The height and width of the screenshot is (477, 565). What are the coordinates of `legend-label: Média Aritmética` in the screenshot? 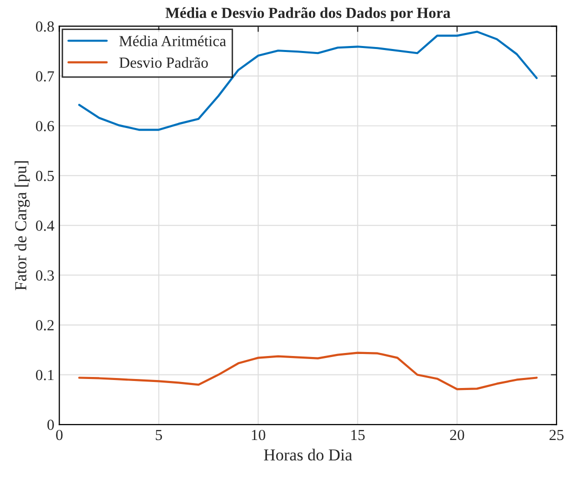 It's located at (172, 40).